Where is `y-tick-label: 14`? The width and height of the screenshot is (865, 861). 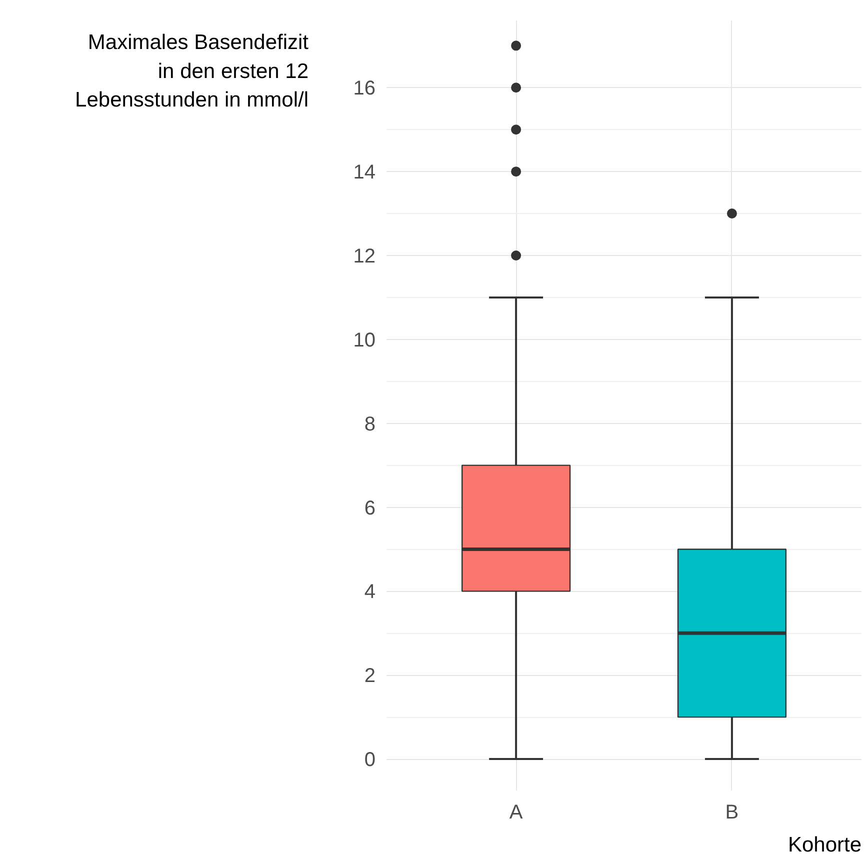
y-tick-label: 14 is located at coordinates (364, 173).